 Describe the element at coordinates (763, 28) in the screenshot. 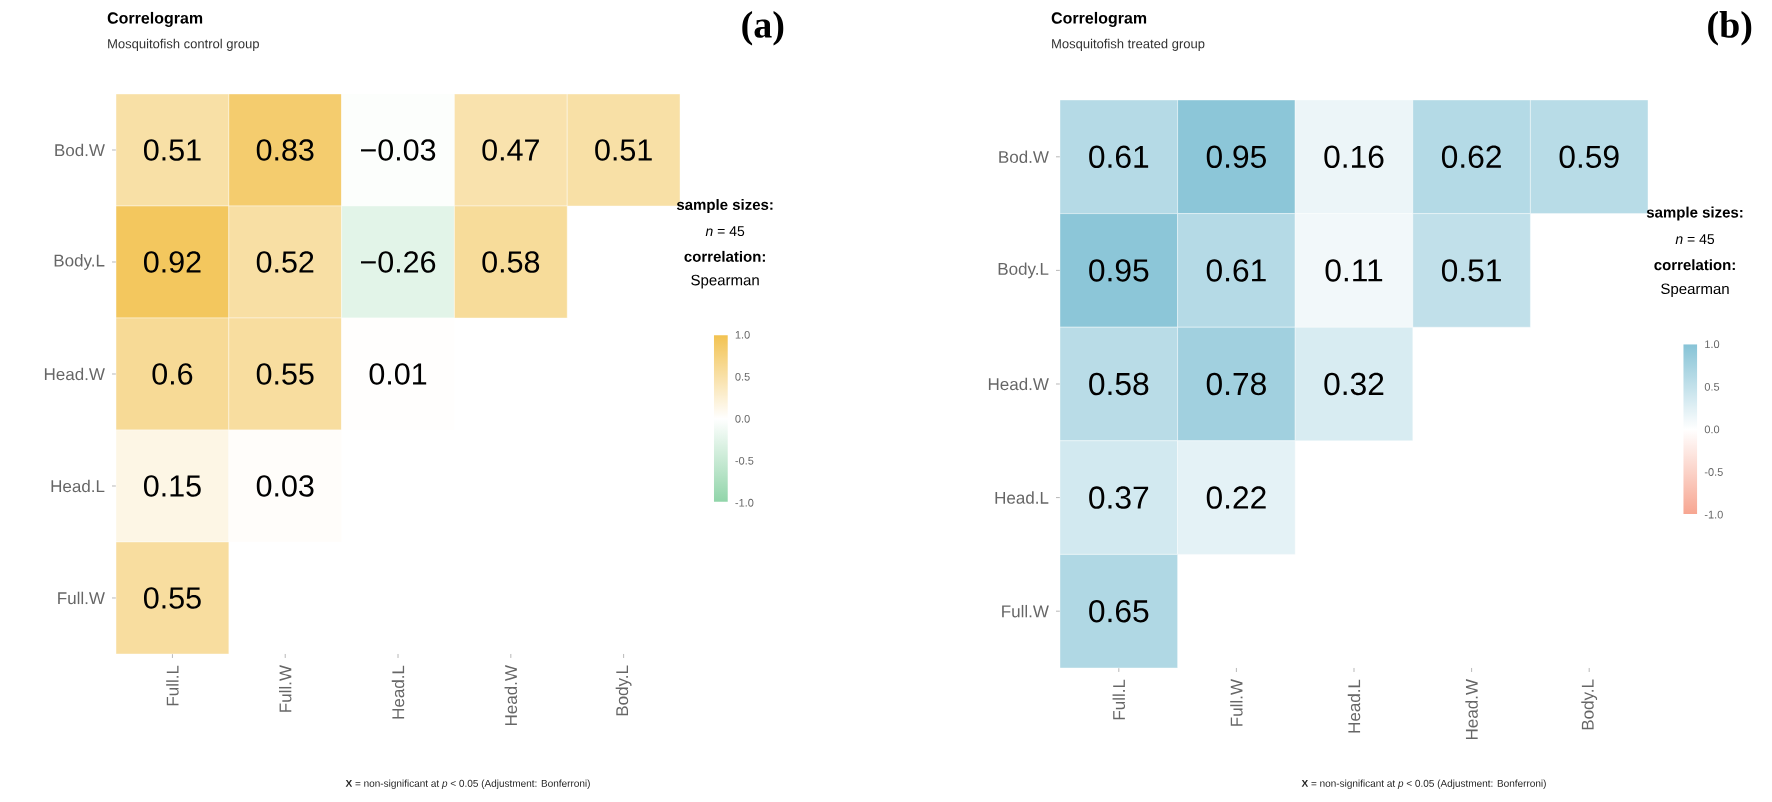

I see `text: (a)` at that location.